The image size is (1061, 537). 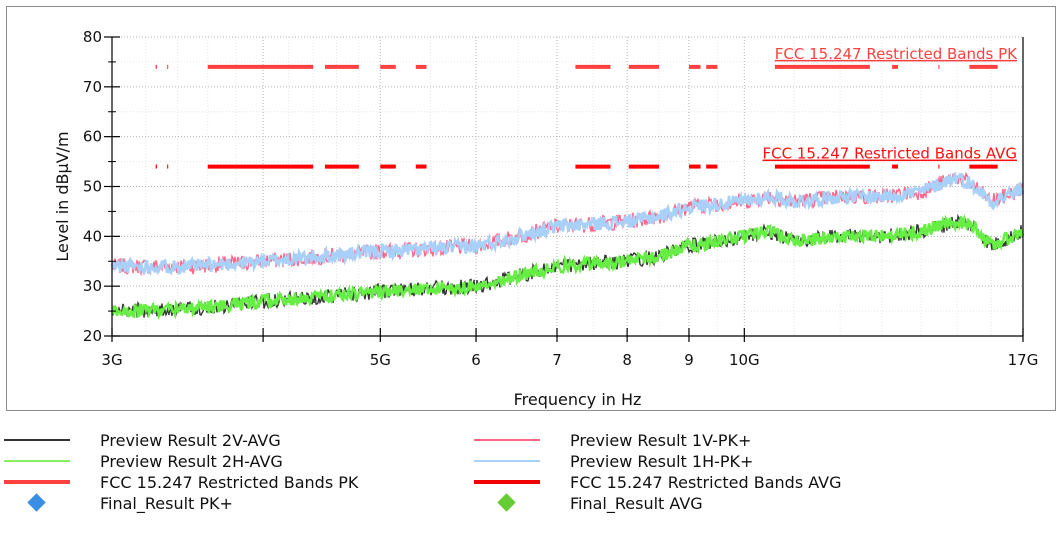 I want to click on legend-swatch-1h-pk, so click(x=507, y=461).